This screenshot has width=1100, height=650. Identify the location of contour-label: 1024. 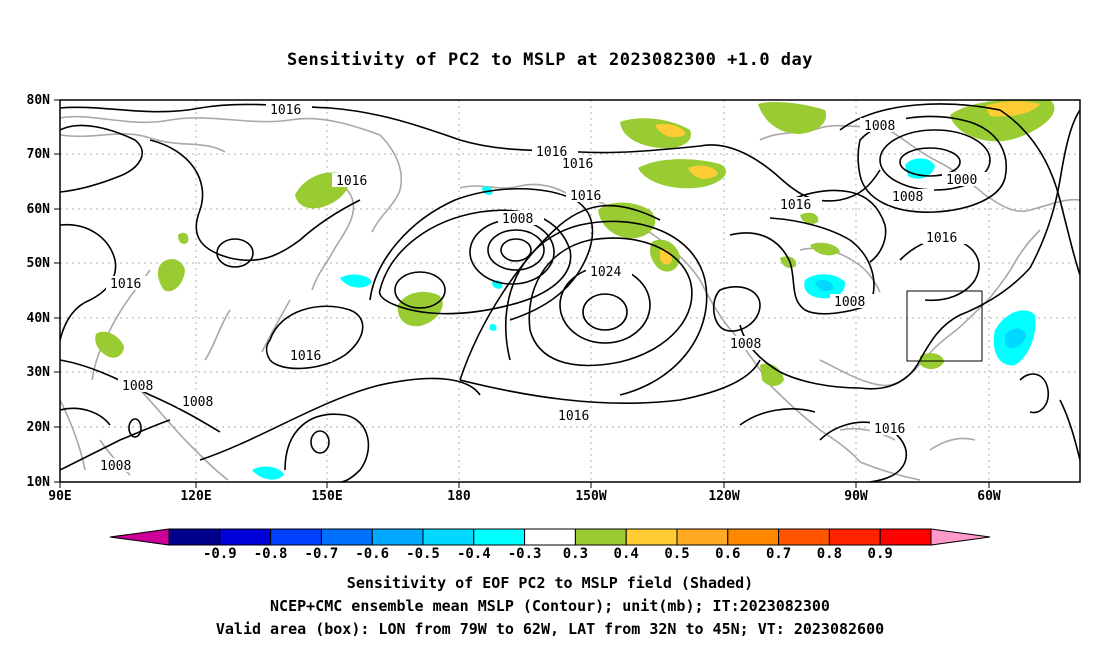
(605, 272).